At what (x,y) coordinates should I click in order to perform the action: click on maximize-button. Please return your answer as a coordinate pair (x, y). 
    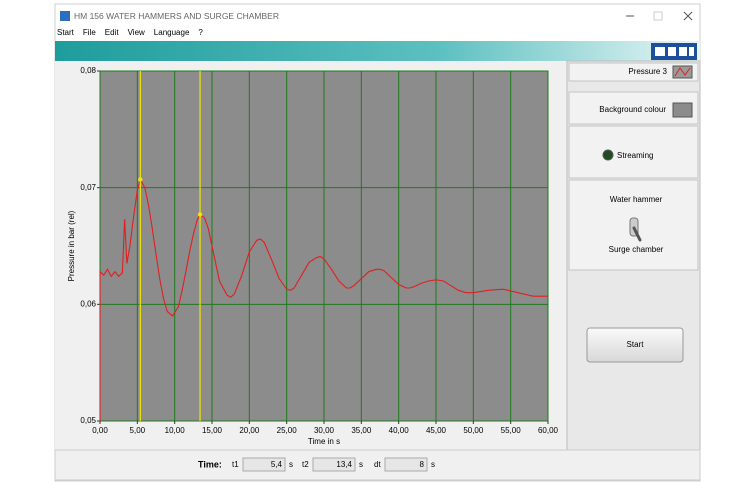
    Looking at the image, I should click on (658, 16).